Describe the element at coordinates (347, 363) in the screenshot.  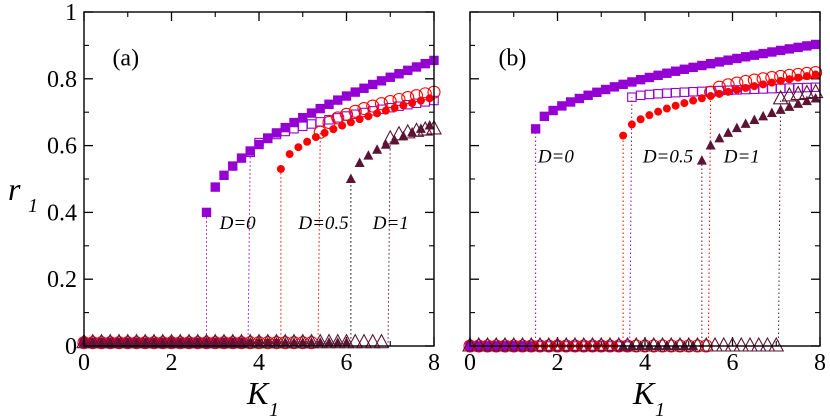
I see `x-tick-label: 6` at that location.